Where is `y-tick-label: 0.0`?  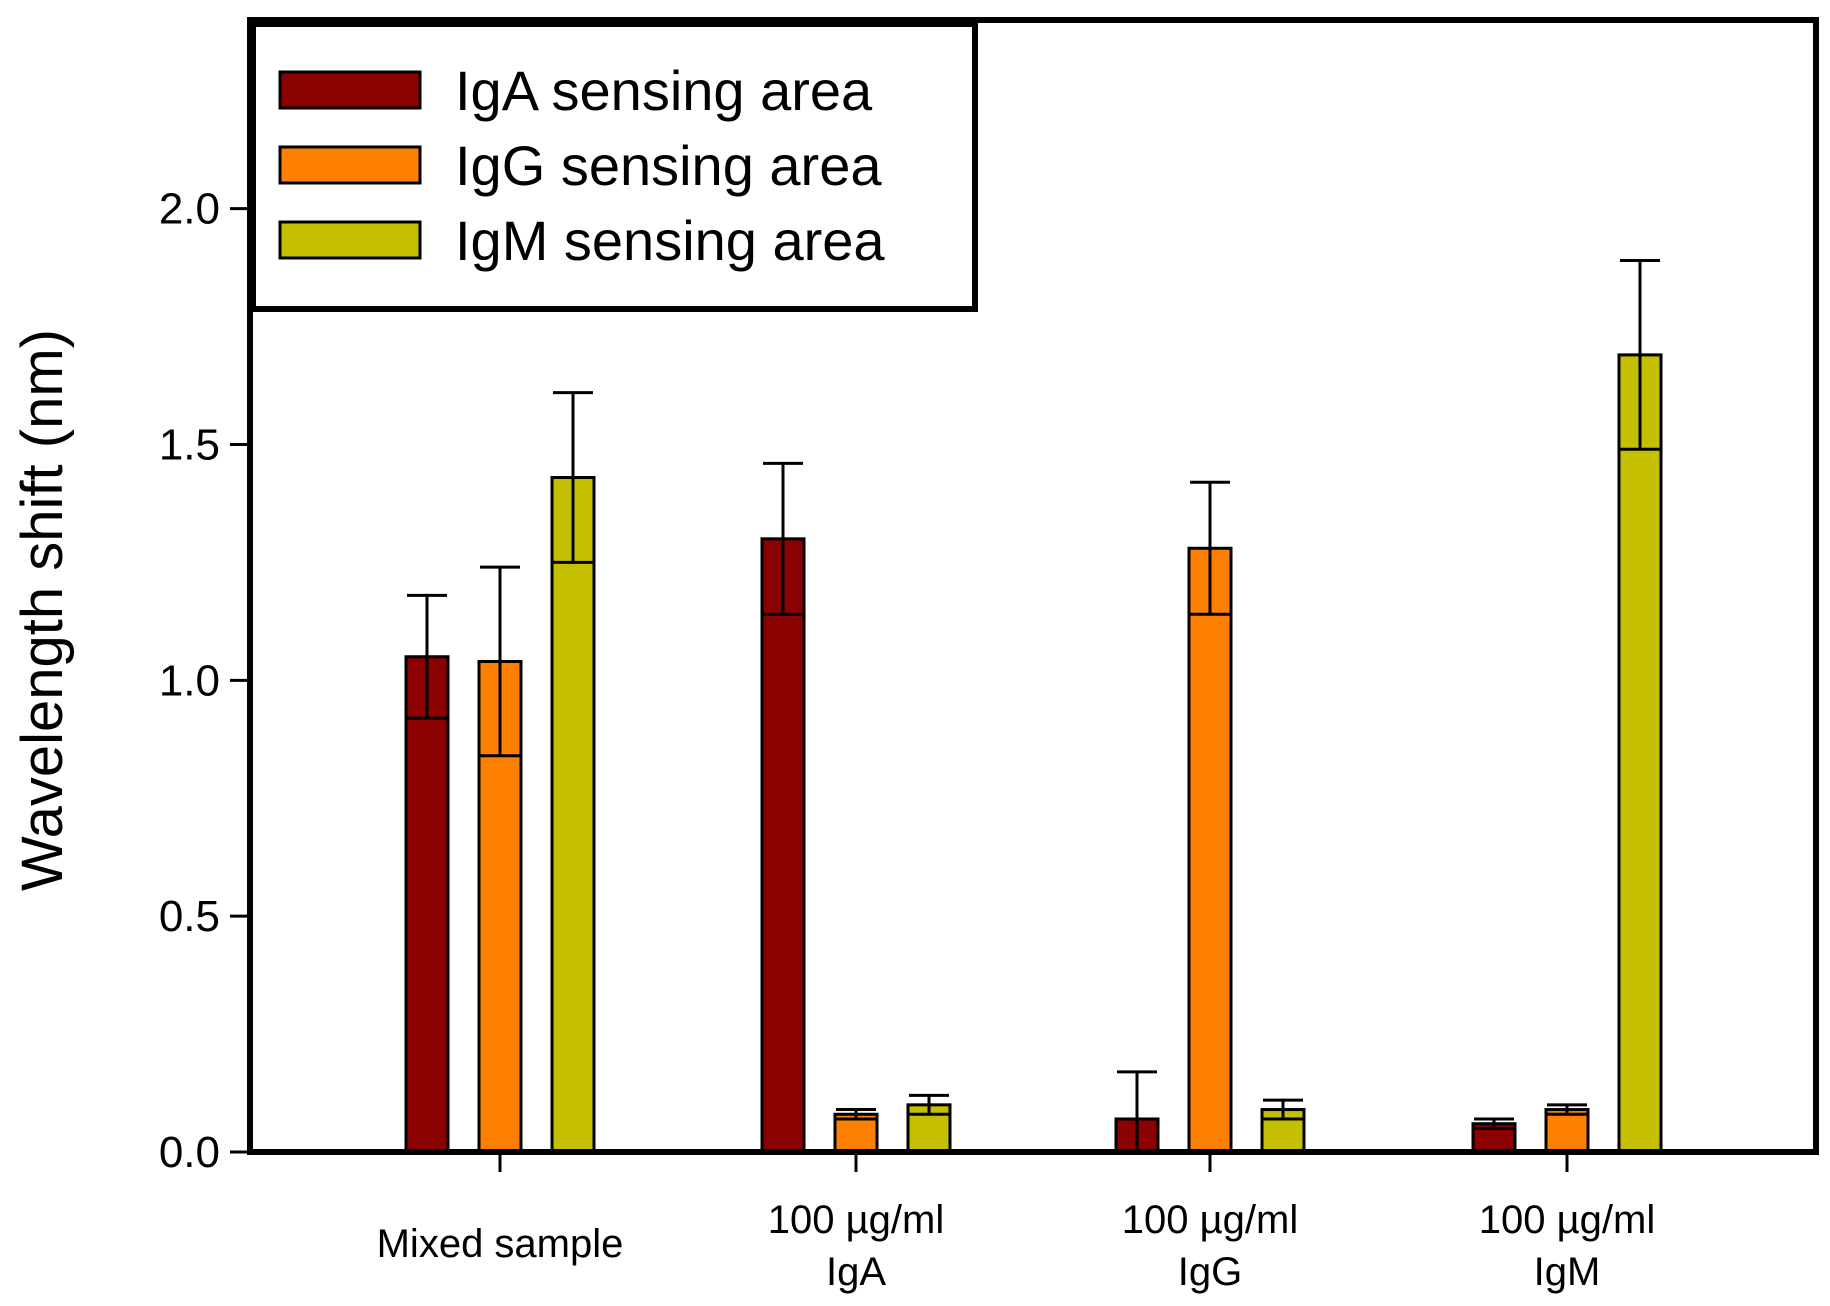 y-tick-label: 0.0 is located at coordinates (189, 1152).